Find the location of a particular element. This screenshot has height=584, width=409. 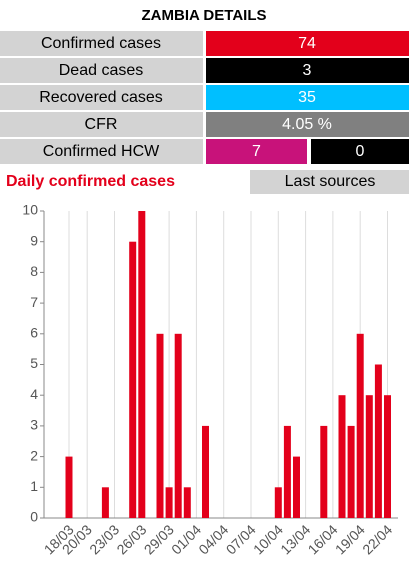

x-tick-label: 07/04 is located at coordinates (241, 539).